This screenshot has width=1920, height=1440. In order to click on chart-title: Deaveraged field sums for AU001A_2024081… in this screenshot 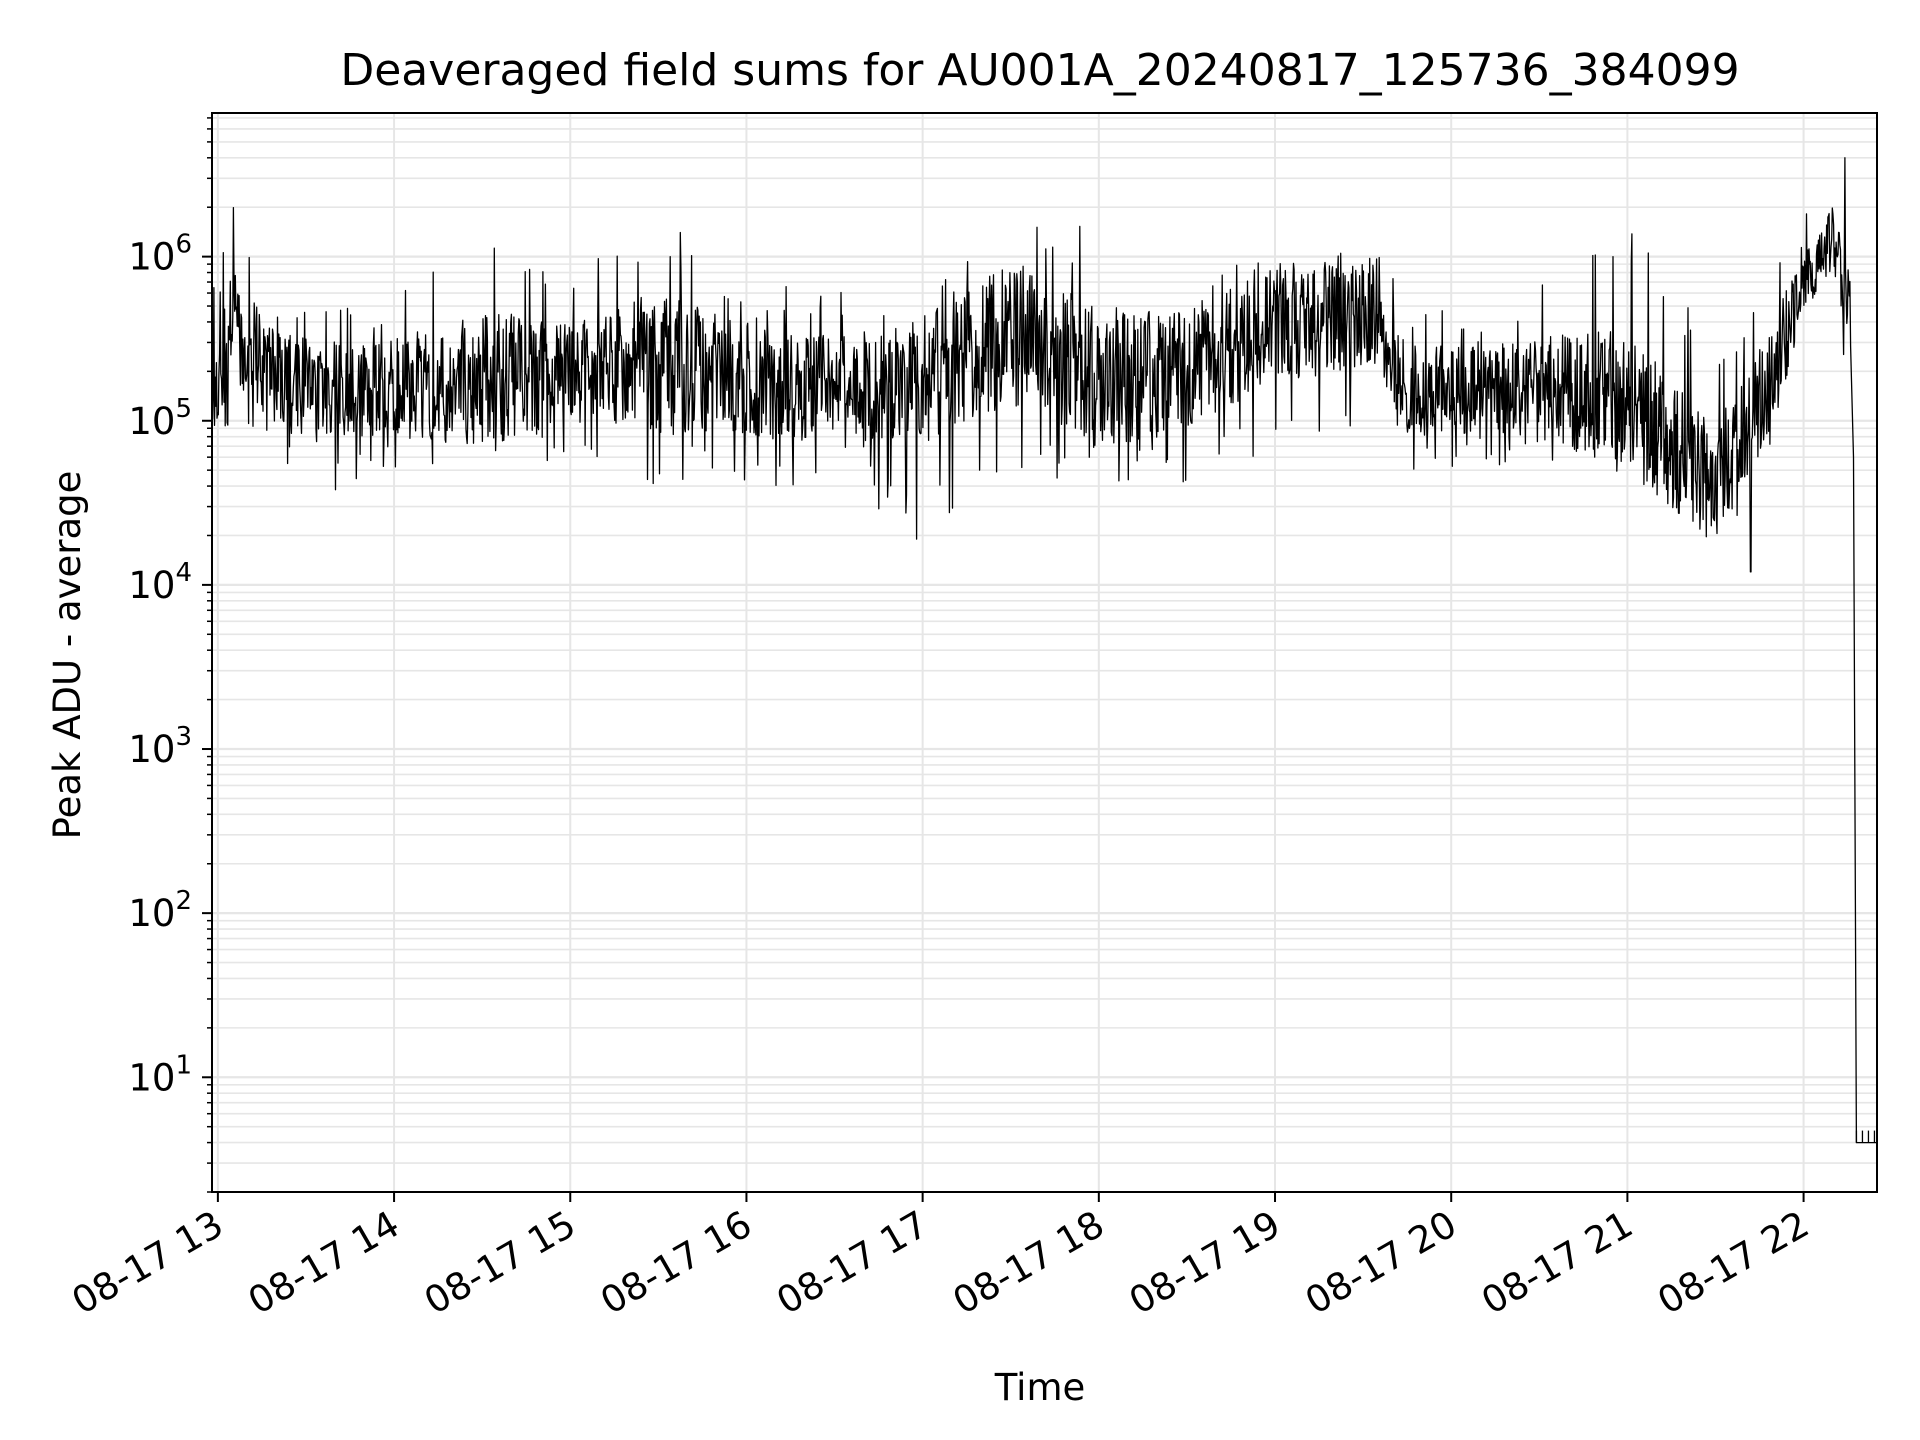, I will do `click(1039, 70)`.